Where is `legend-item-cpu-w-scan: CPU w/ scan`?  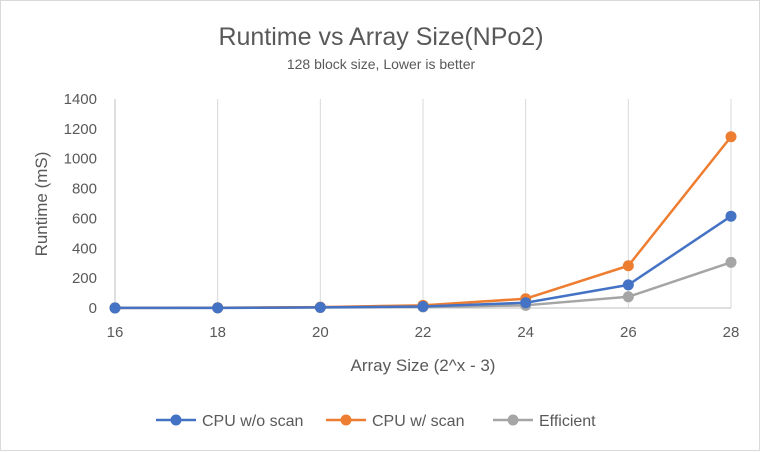 legend-item-cpu-w-scan: CPU w/ scan is located at coordinates (395, 421).